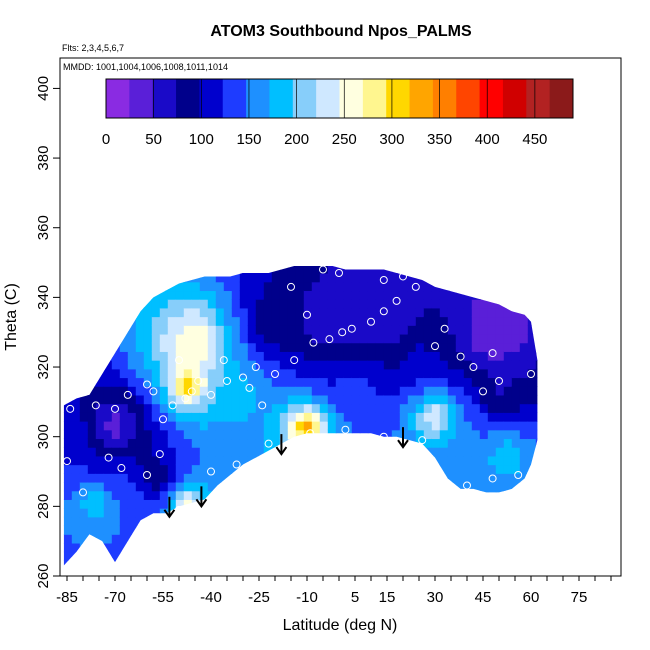 This screenshot has height=650, width=650. Describe the element at coordinates (439, 139) in the screenshot. I see `colorbar-tick-label: 350` at that location.